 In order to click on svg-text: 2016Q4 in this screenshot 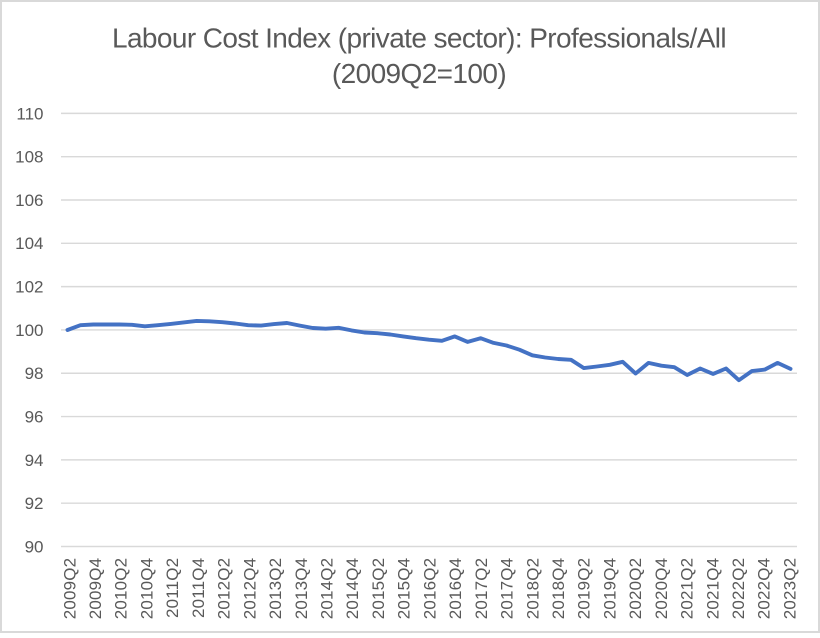, I will do `click(455, 588)`.